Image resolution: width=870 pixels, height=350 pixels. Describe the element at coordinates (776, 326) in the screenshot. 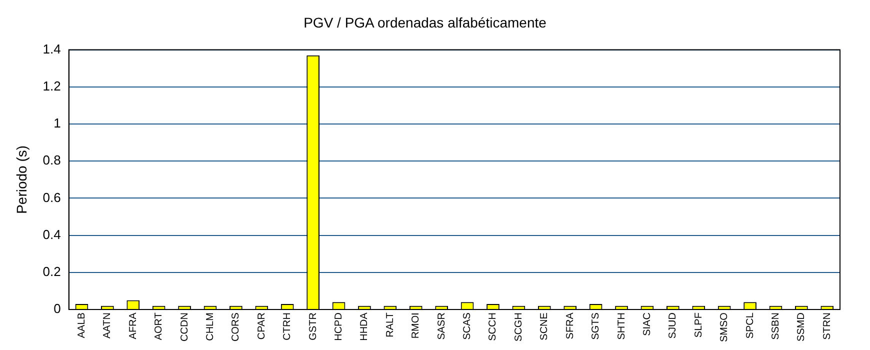

I see `x-tick-label: SSBN` at that location.